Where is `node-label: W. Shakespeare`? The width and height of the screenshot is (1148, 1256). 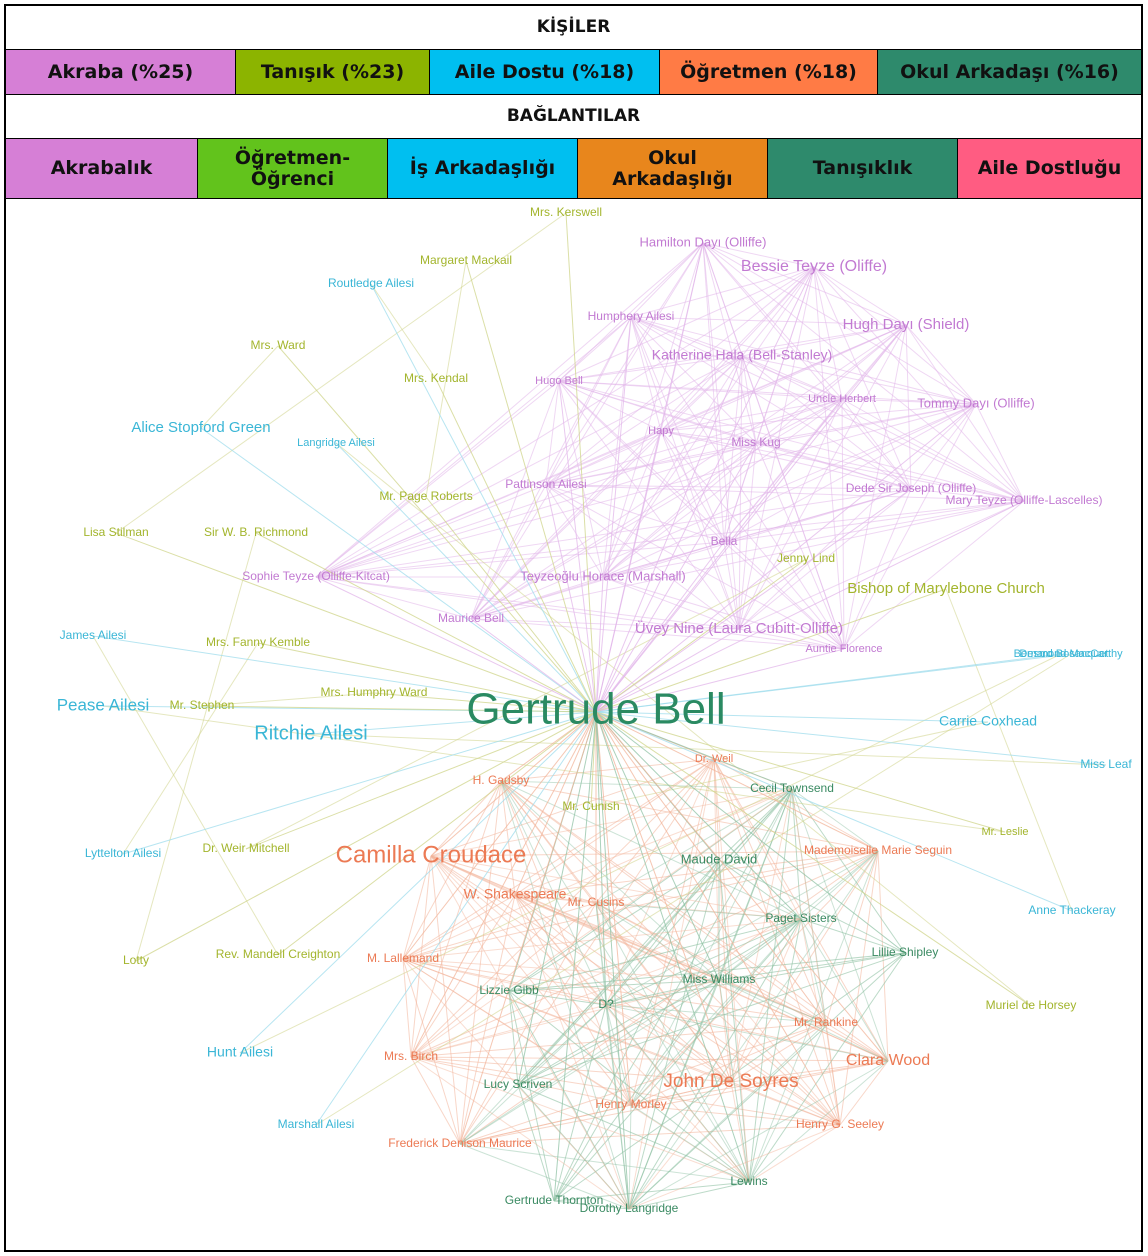 node-label: W. Shakespeare is located at coordinates (515, 894).